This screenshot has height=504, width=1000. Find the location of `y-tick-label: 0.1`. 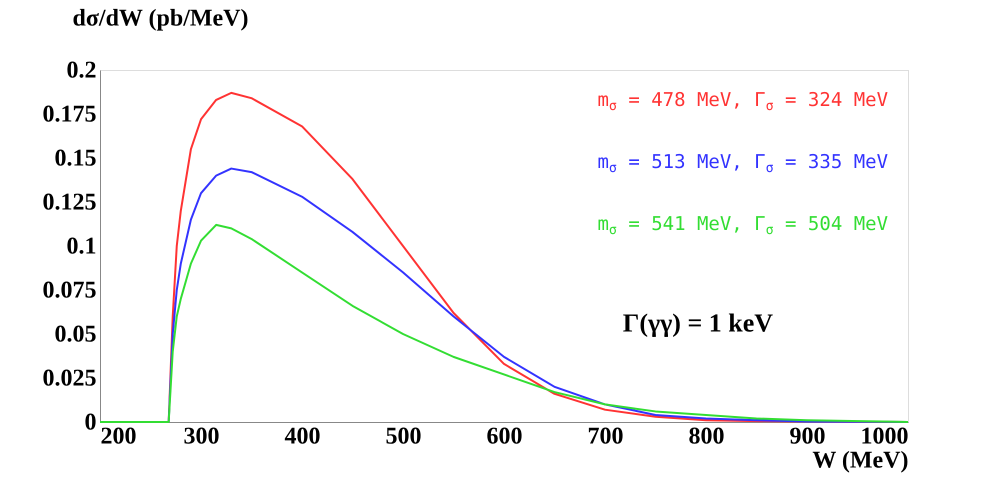

y-tick-label: 0.1 is located at coordinates (81, 247).